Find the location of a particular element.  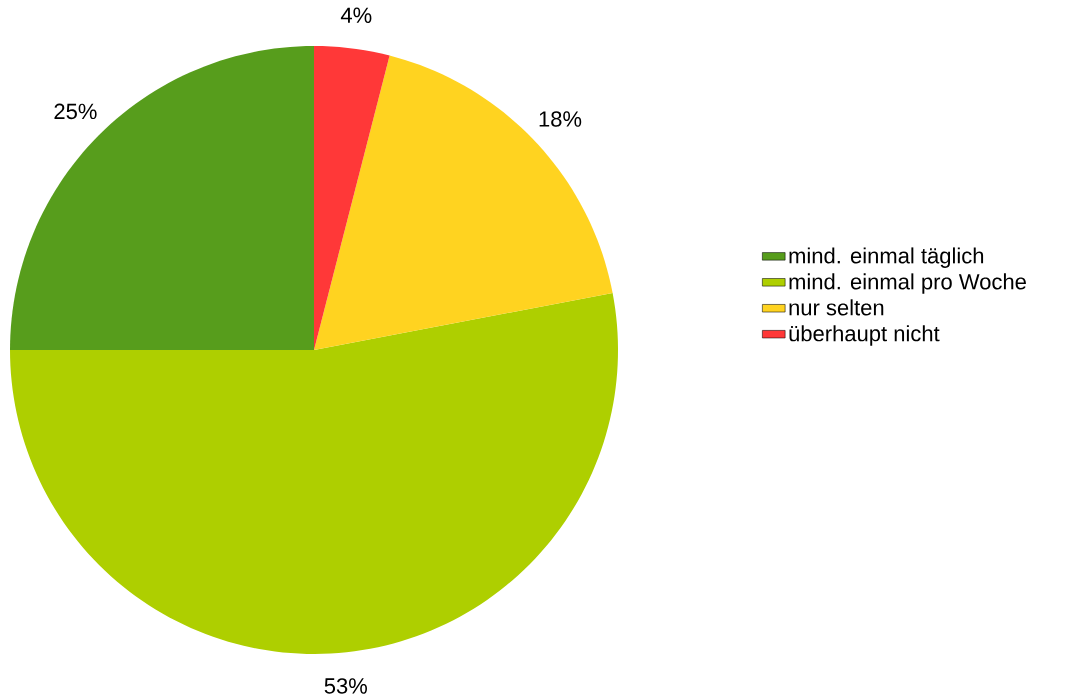

data-label: 53% is located at coordinates (345, 686).